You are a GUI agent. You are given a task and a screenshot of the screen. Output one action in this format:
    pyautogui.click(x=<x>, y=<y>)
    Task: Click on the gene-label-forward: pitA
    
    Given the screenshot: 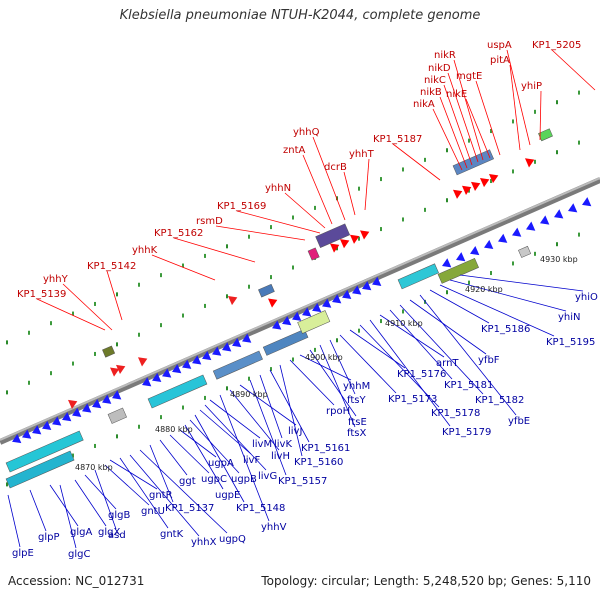 What is the action you would take?
    pyautogui.click(x=500, y=60)
    